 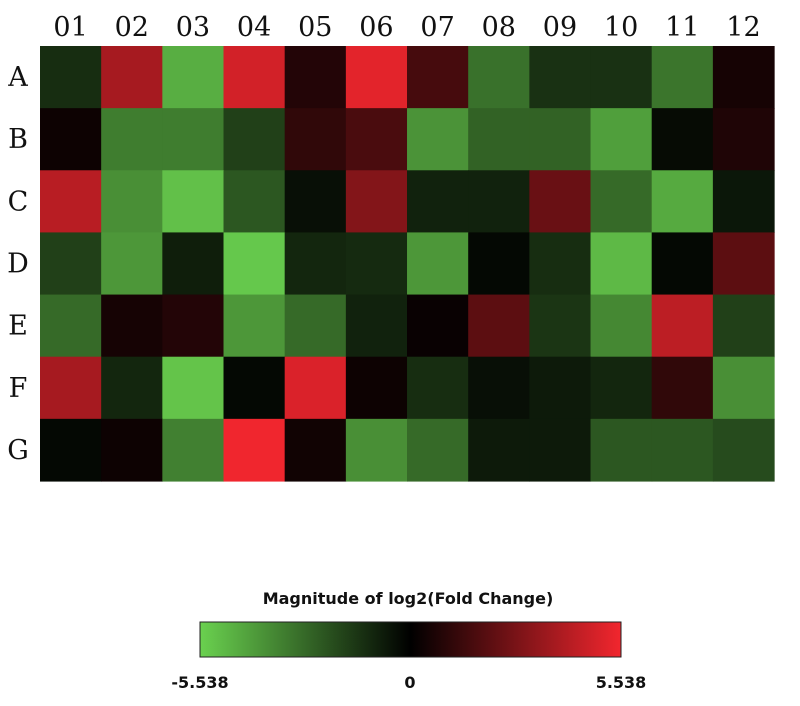 What do you see at coordinates (254, 450) in the screenshot?
I see `heatmap-cell-G04` at bounding box center [254, 450].